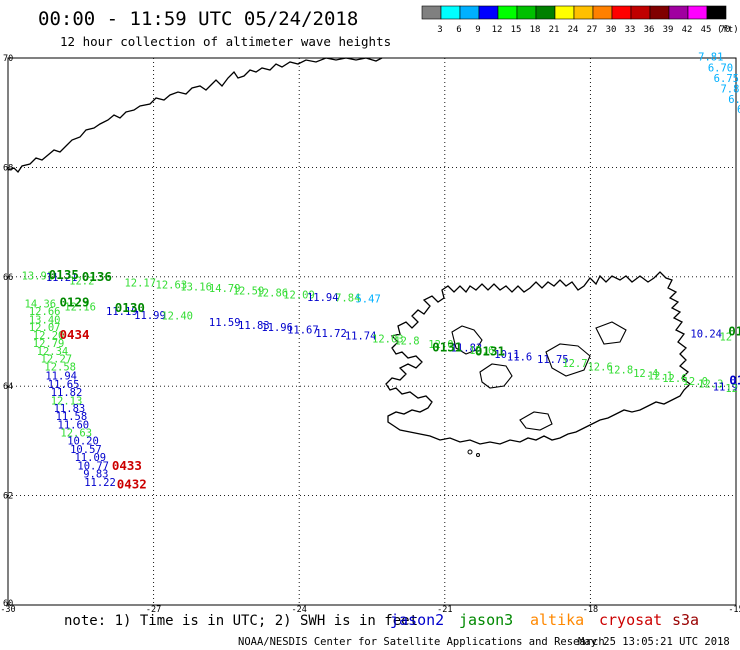 Image resolution: width=740 pixels, height=650 pixels. I want to click on timestamp-text: May 25 13:05:21 UTC 2018, so click(654, 642).